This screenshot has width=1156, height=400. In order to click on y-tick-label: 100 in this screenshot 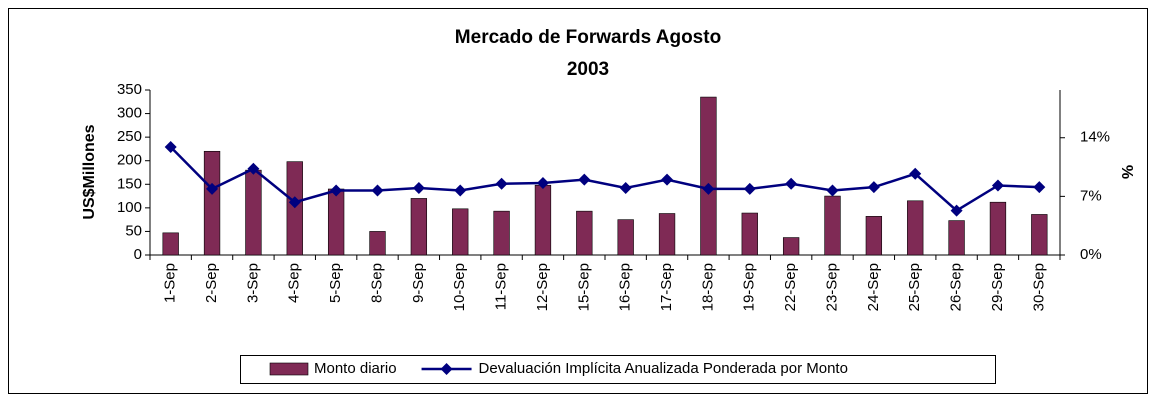, I will do `click(129, 207)`.